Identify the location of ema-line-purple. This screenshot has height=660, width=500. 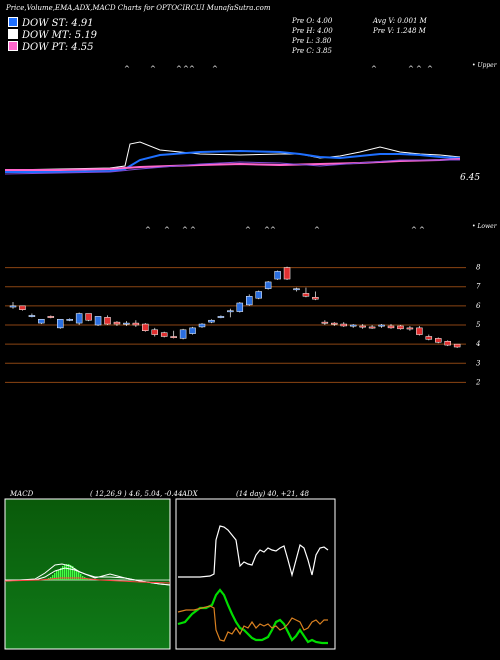
(232, 167).